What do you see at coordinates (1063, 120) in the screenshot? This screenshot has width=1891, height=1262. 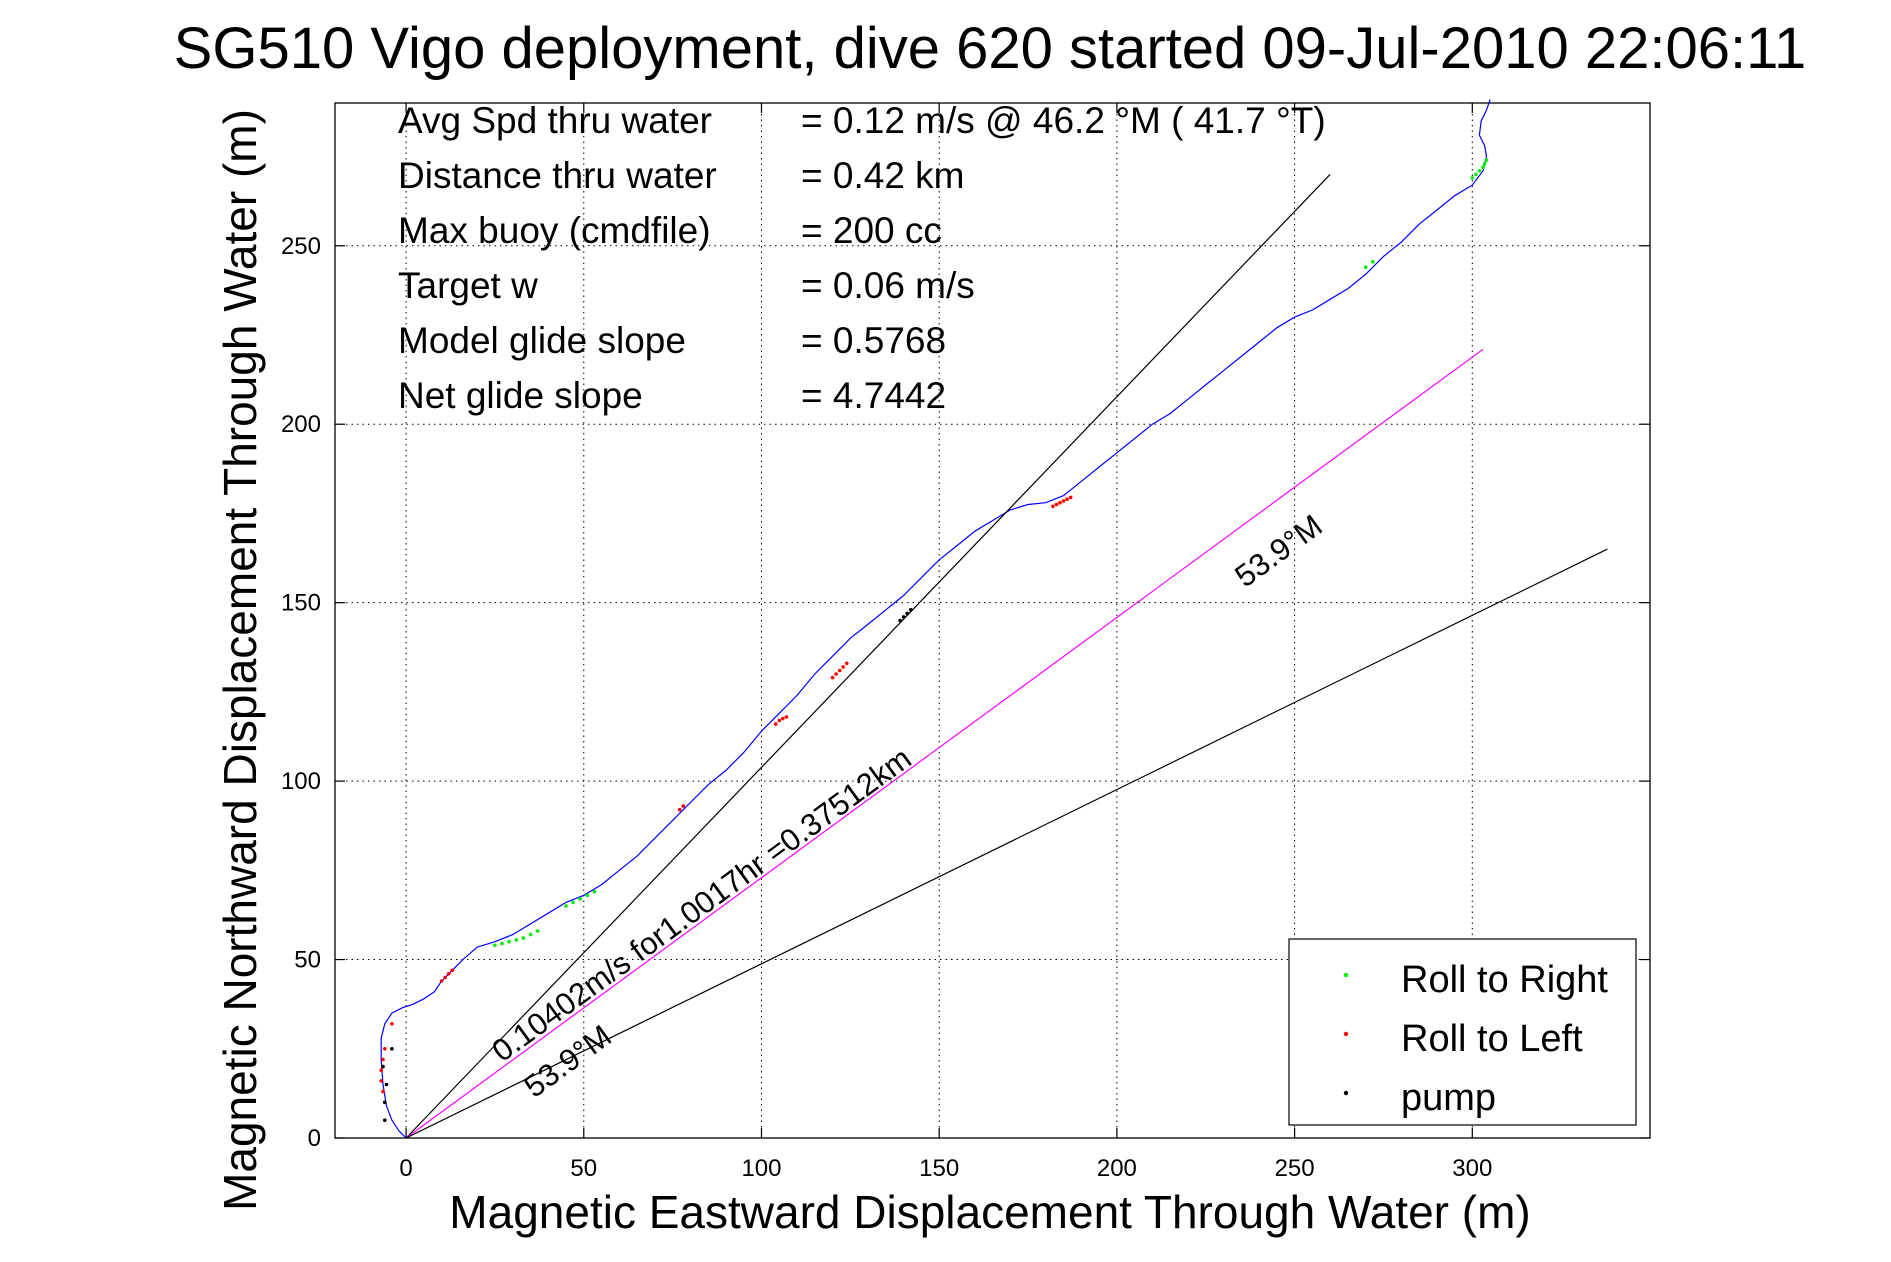 I see `info-value: = 0.12 m/s @ 46.2 °M ( 41.7 °T)` at bounding box center [1063, 120].